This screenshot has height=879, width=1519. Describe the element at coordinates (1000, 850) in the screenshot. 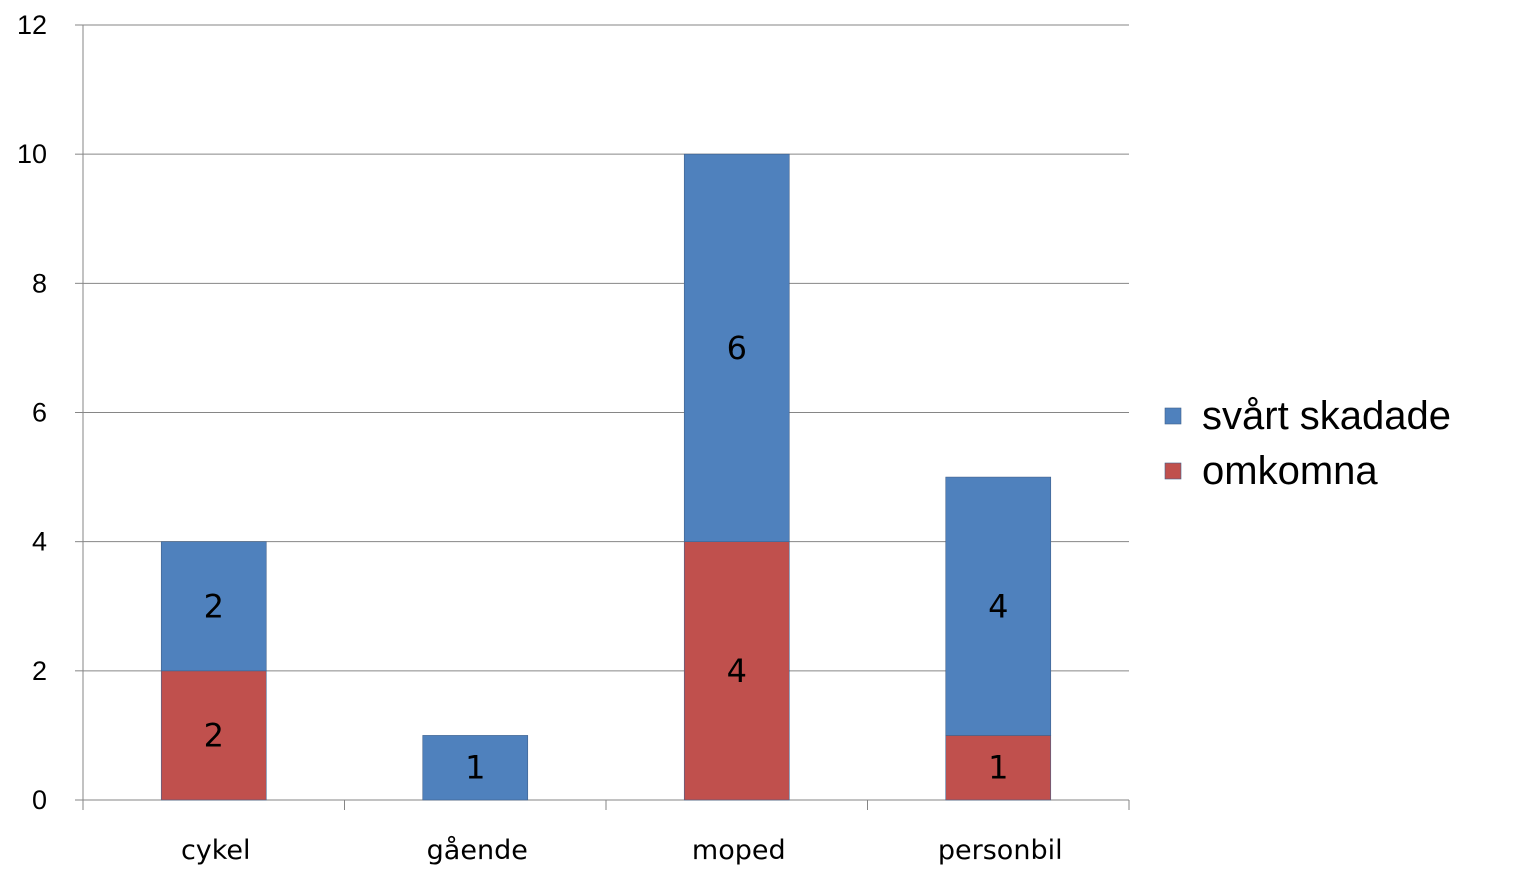

I see `x-tick-label: personbil` at that location.